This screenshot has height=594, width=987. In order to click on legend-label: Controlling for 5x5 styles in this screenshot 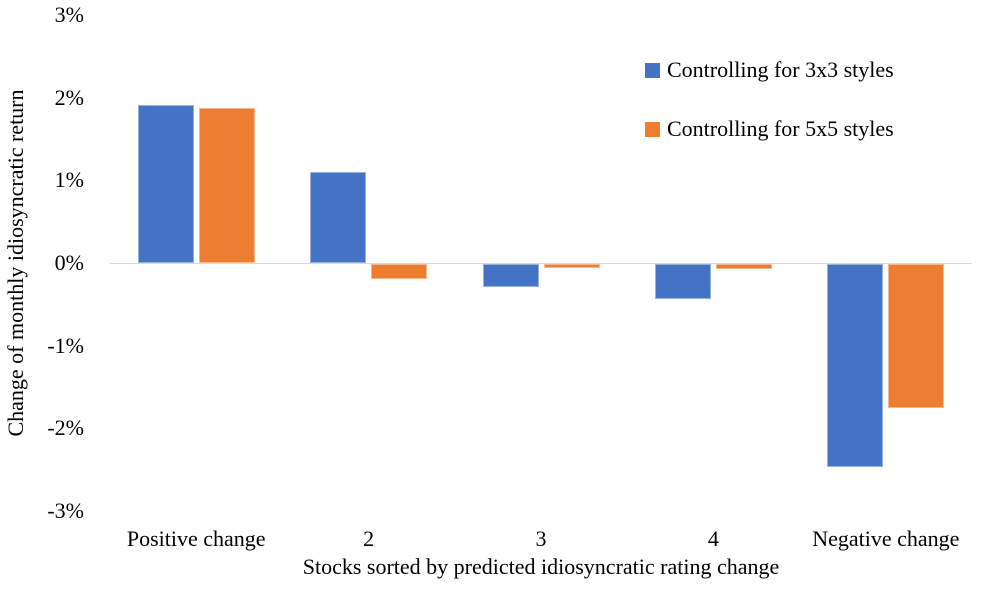, I will do `click(780, 128)`.